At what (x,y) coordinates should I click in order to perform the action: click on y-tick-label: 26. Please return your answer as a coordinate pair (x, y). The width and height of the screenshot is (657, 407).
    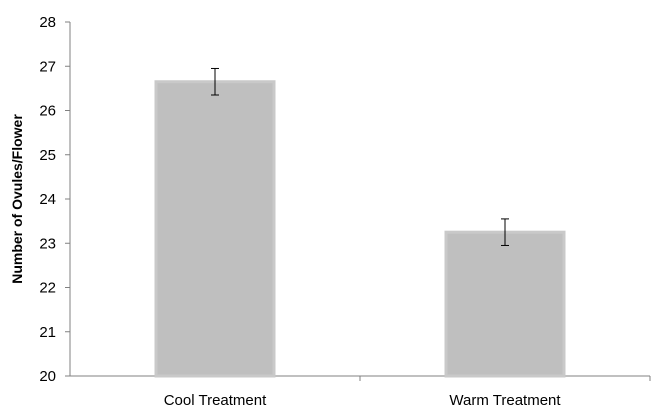
    Looking at the image, I should click on (47, 111).